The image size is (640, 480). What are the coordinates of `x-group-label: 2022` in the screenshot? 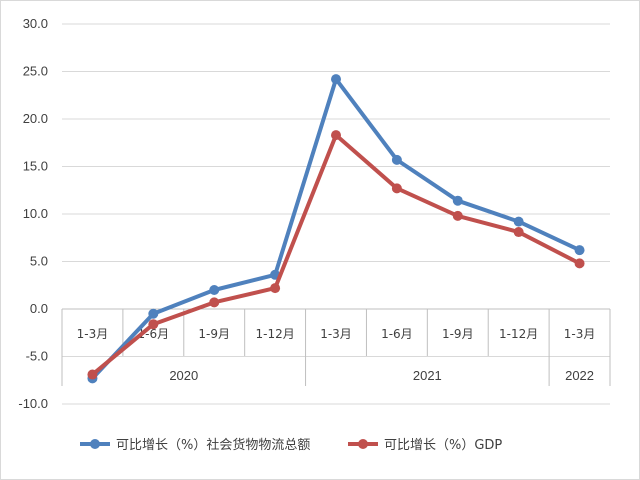 It's located at (579, 375).